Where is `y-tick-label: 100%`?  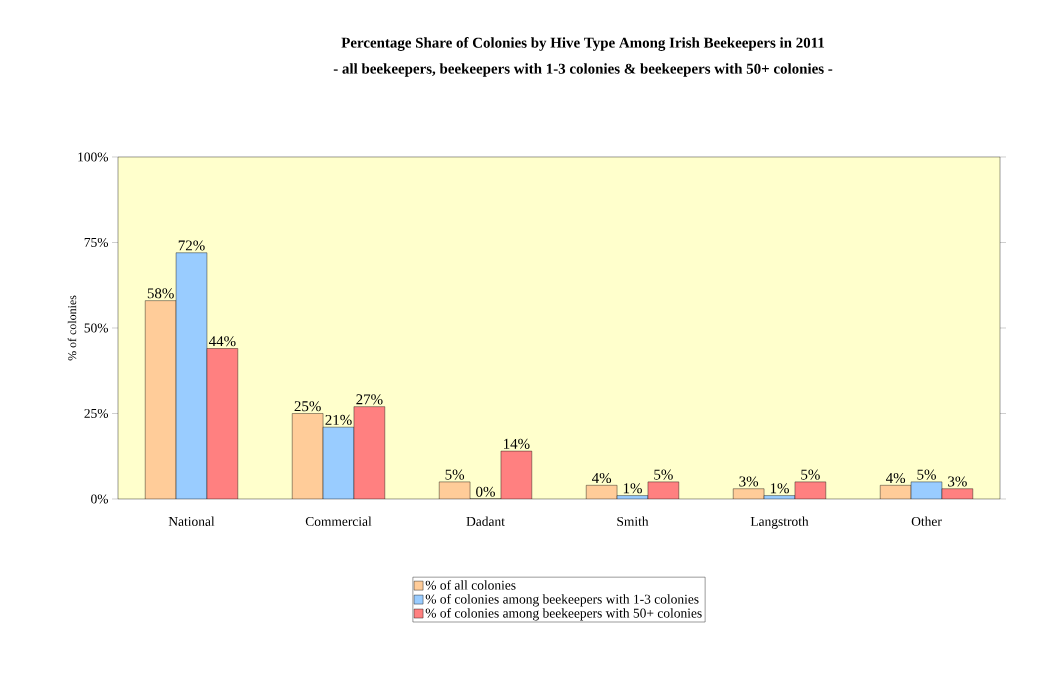 y-tick-label: 100% is located at coordinates (93, 157).